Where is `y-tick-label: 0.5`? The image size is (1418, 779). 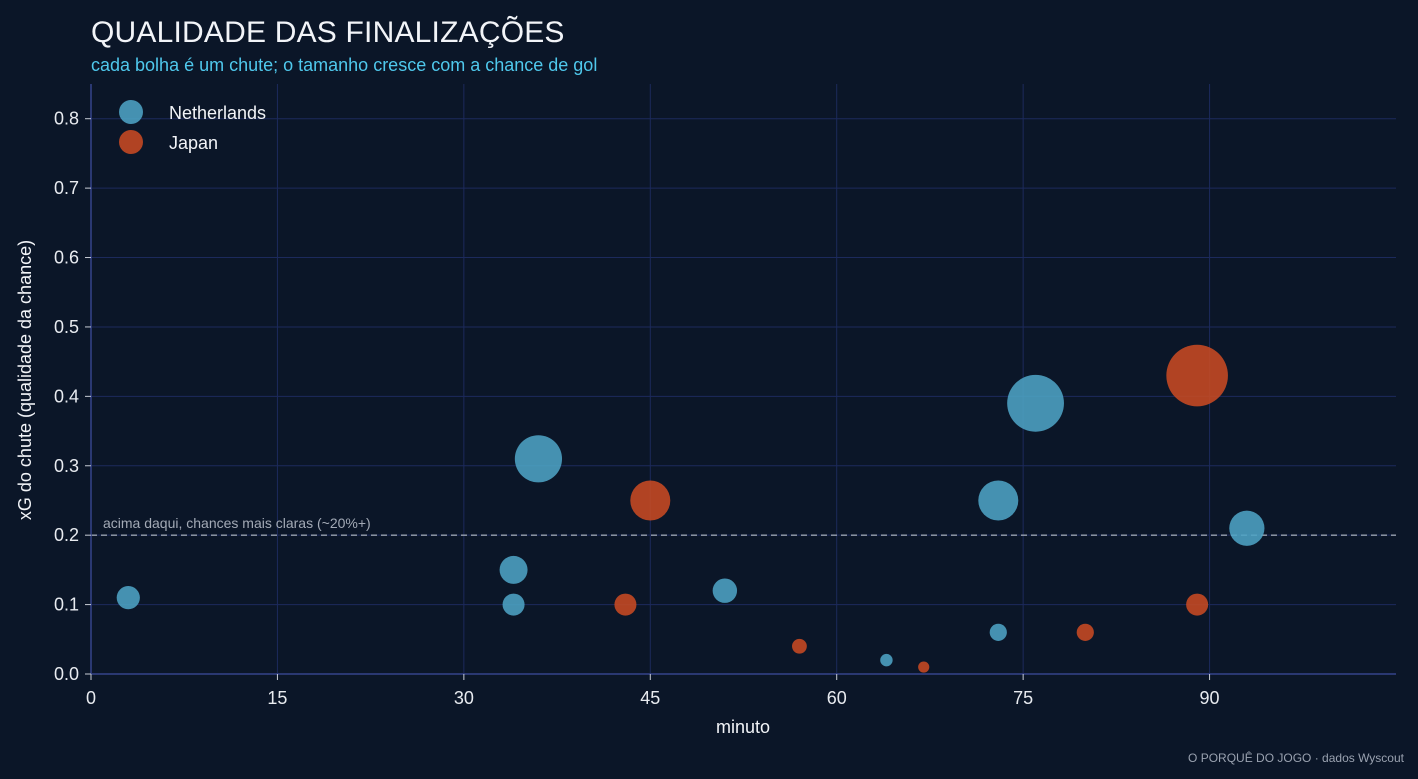 y-tick-label: 0.5 is located at coordinates (66, 327).